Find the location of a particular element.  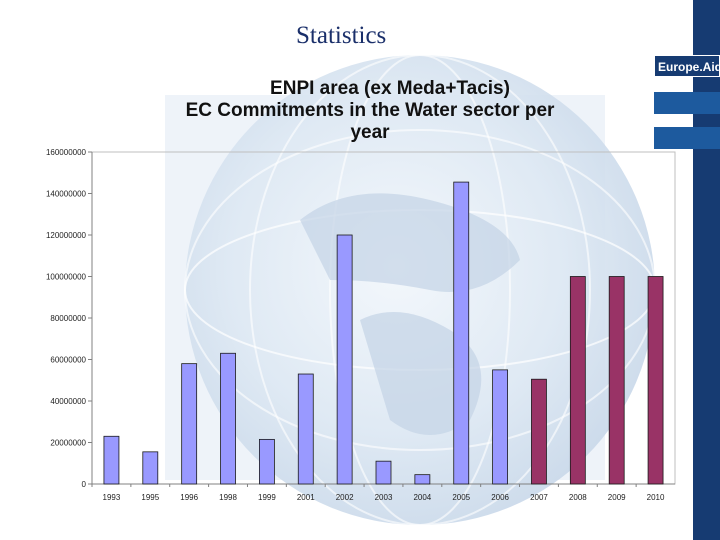

y-tick-label: 60000000 is located at coordinates (68, 360).